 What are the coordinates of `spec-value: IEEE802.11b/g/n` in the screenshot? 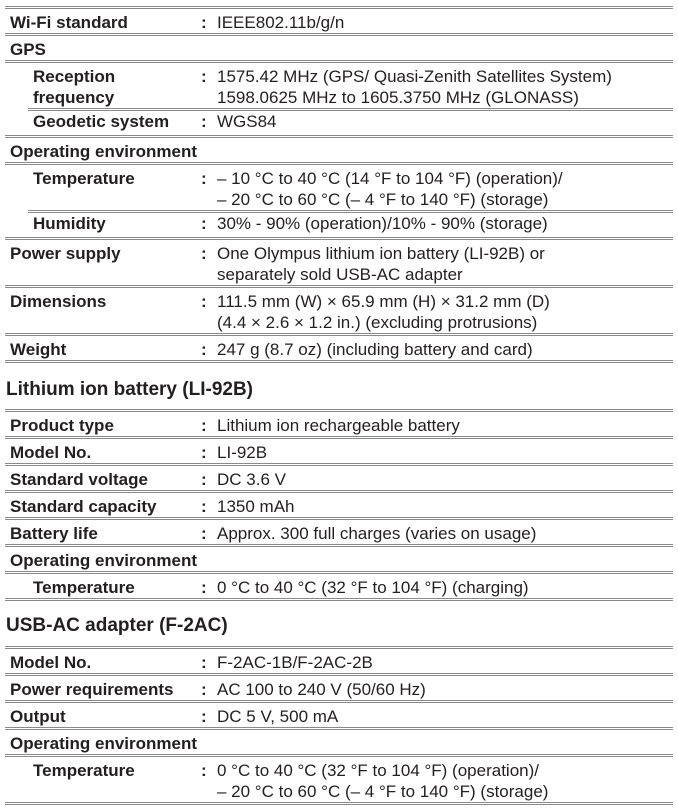 It's located at (445, 22).